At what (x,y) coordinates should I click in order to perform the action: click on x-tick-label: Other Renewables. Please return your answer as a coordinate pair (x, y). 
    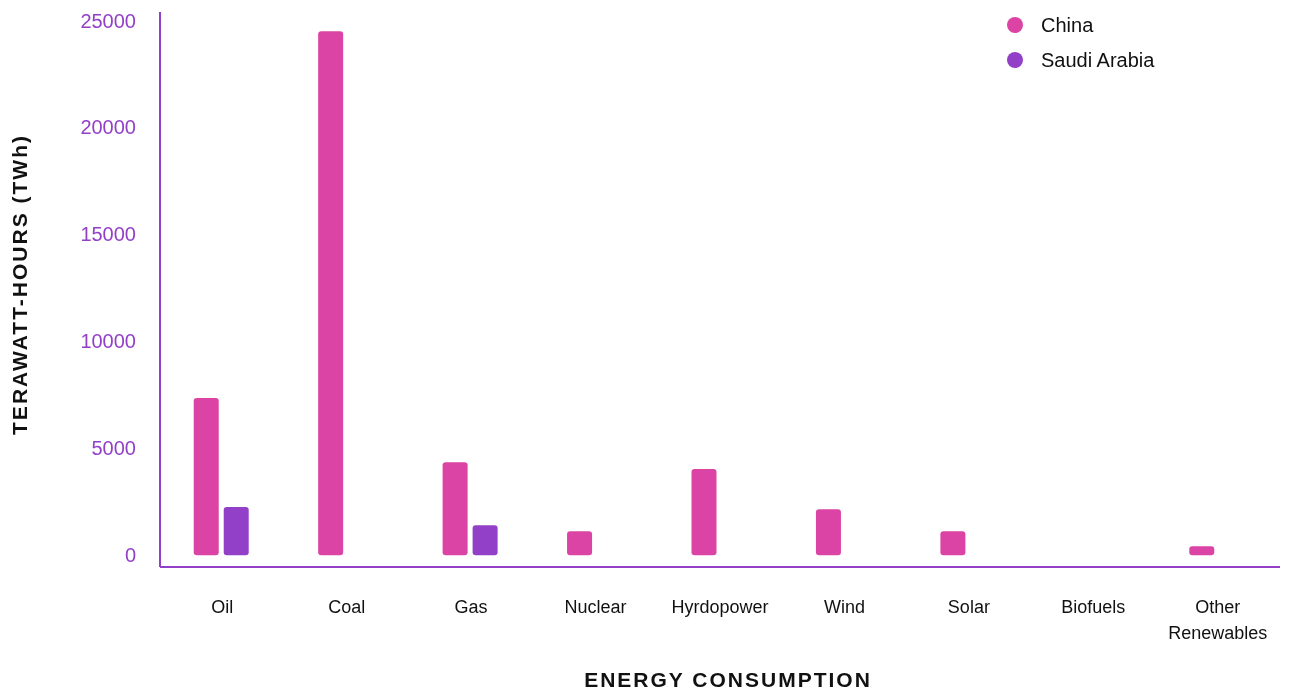
    Looking at the image, I should click on (1218, 620).